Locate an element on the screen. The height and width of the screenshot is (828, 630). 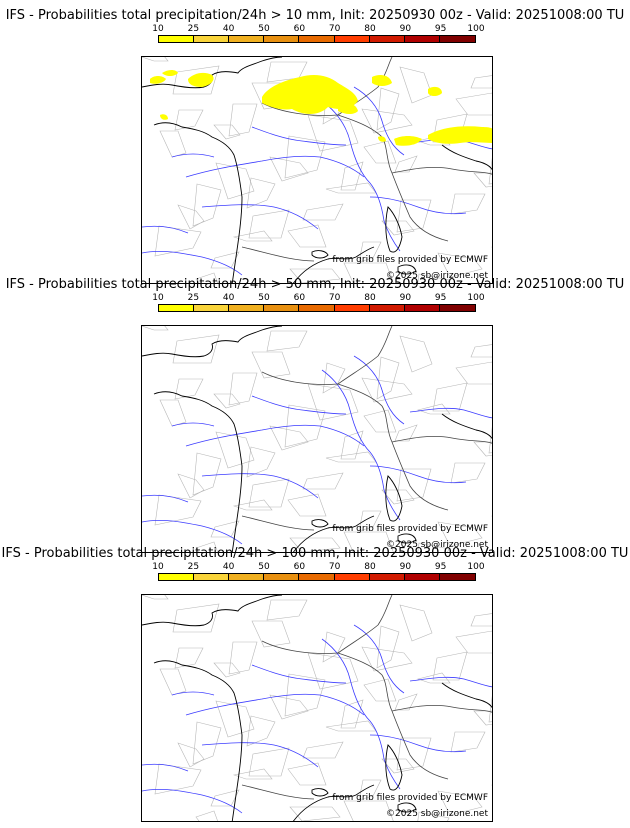
colorbar-tick-label: 95 is located at coordinates (440, 567).